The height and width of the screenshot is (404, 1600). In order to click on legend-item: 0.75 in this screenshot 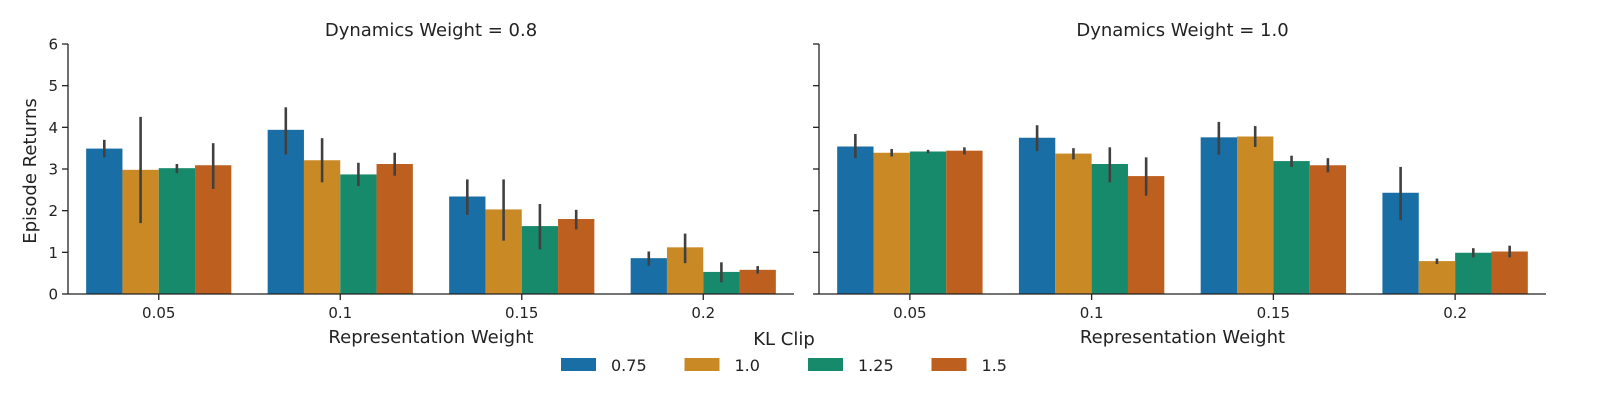, I will do `click(604, 365)`.